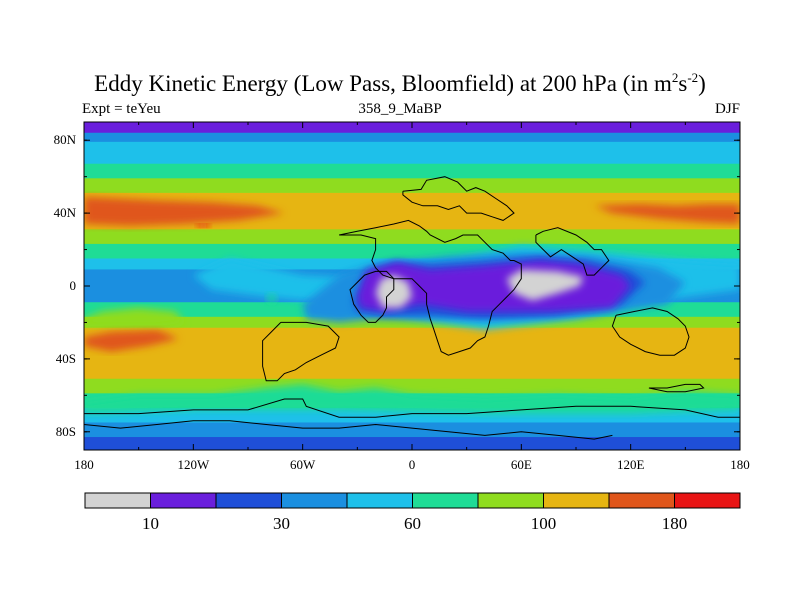 Image resolution: width=800 pixels, height=600 pixels. Describe the element at coordinates (73, 285) in the screenshot. I see `y-tick-label-2: 0` at that location.